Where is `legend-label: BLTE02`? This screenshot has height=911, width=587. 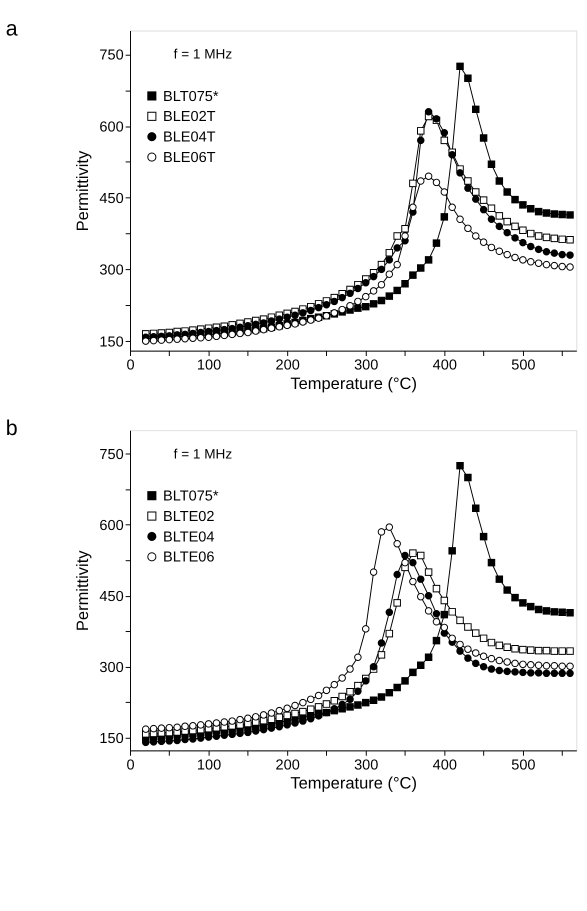 legend-label: BLTE02 is located at coordinates (188, 516).